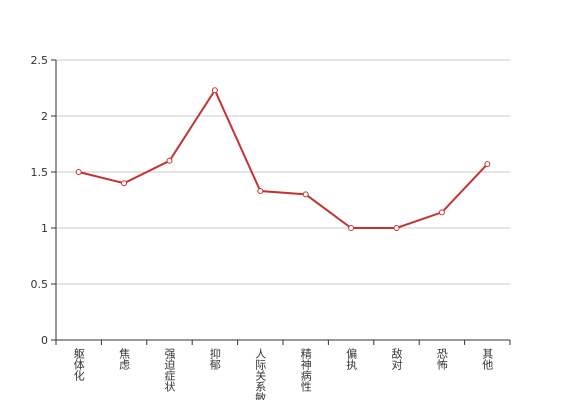 This screenshot has width=567, height=400. Describe the element at coordinates (487, 359) in the screenshot. I see `x-tick-label: 其他` at that location.